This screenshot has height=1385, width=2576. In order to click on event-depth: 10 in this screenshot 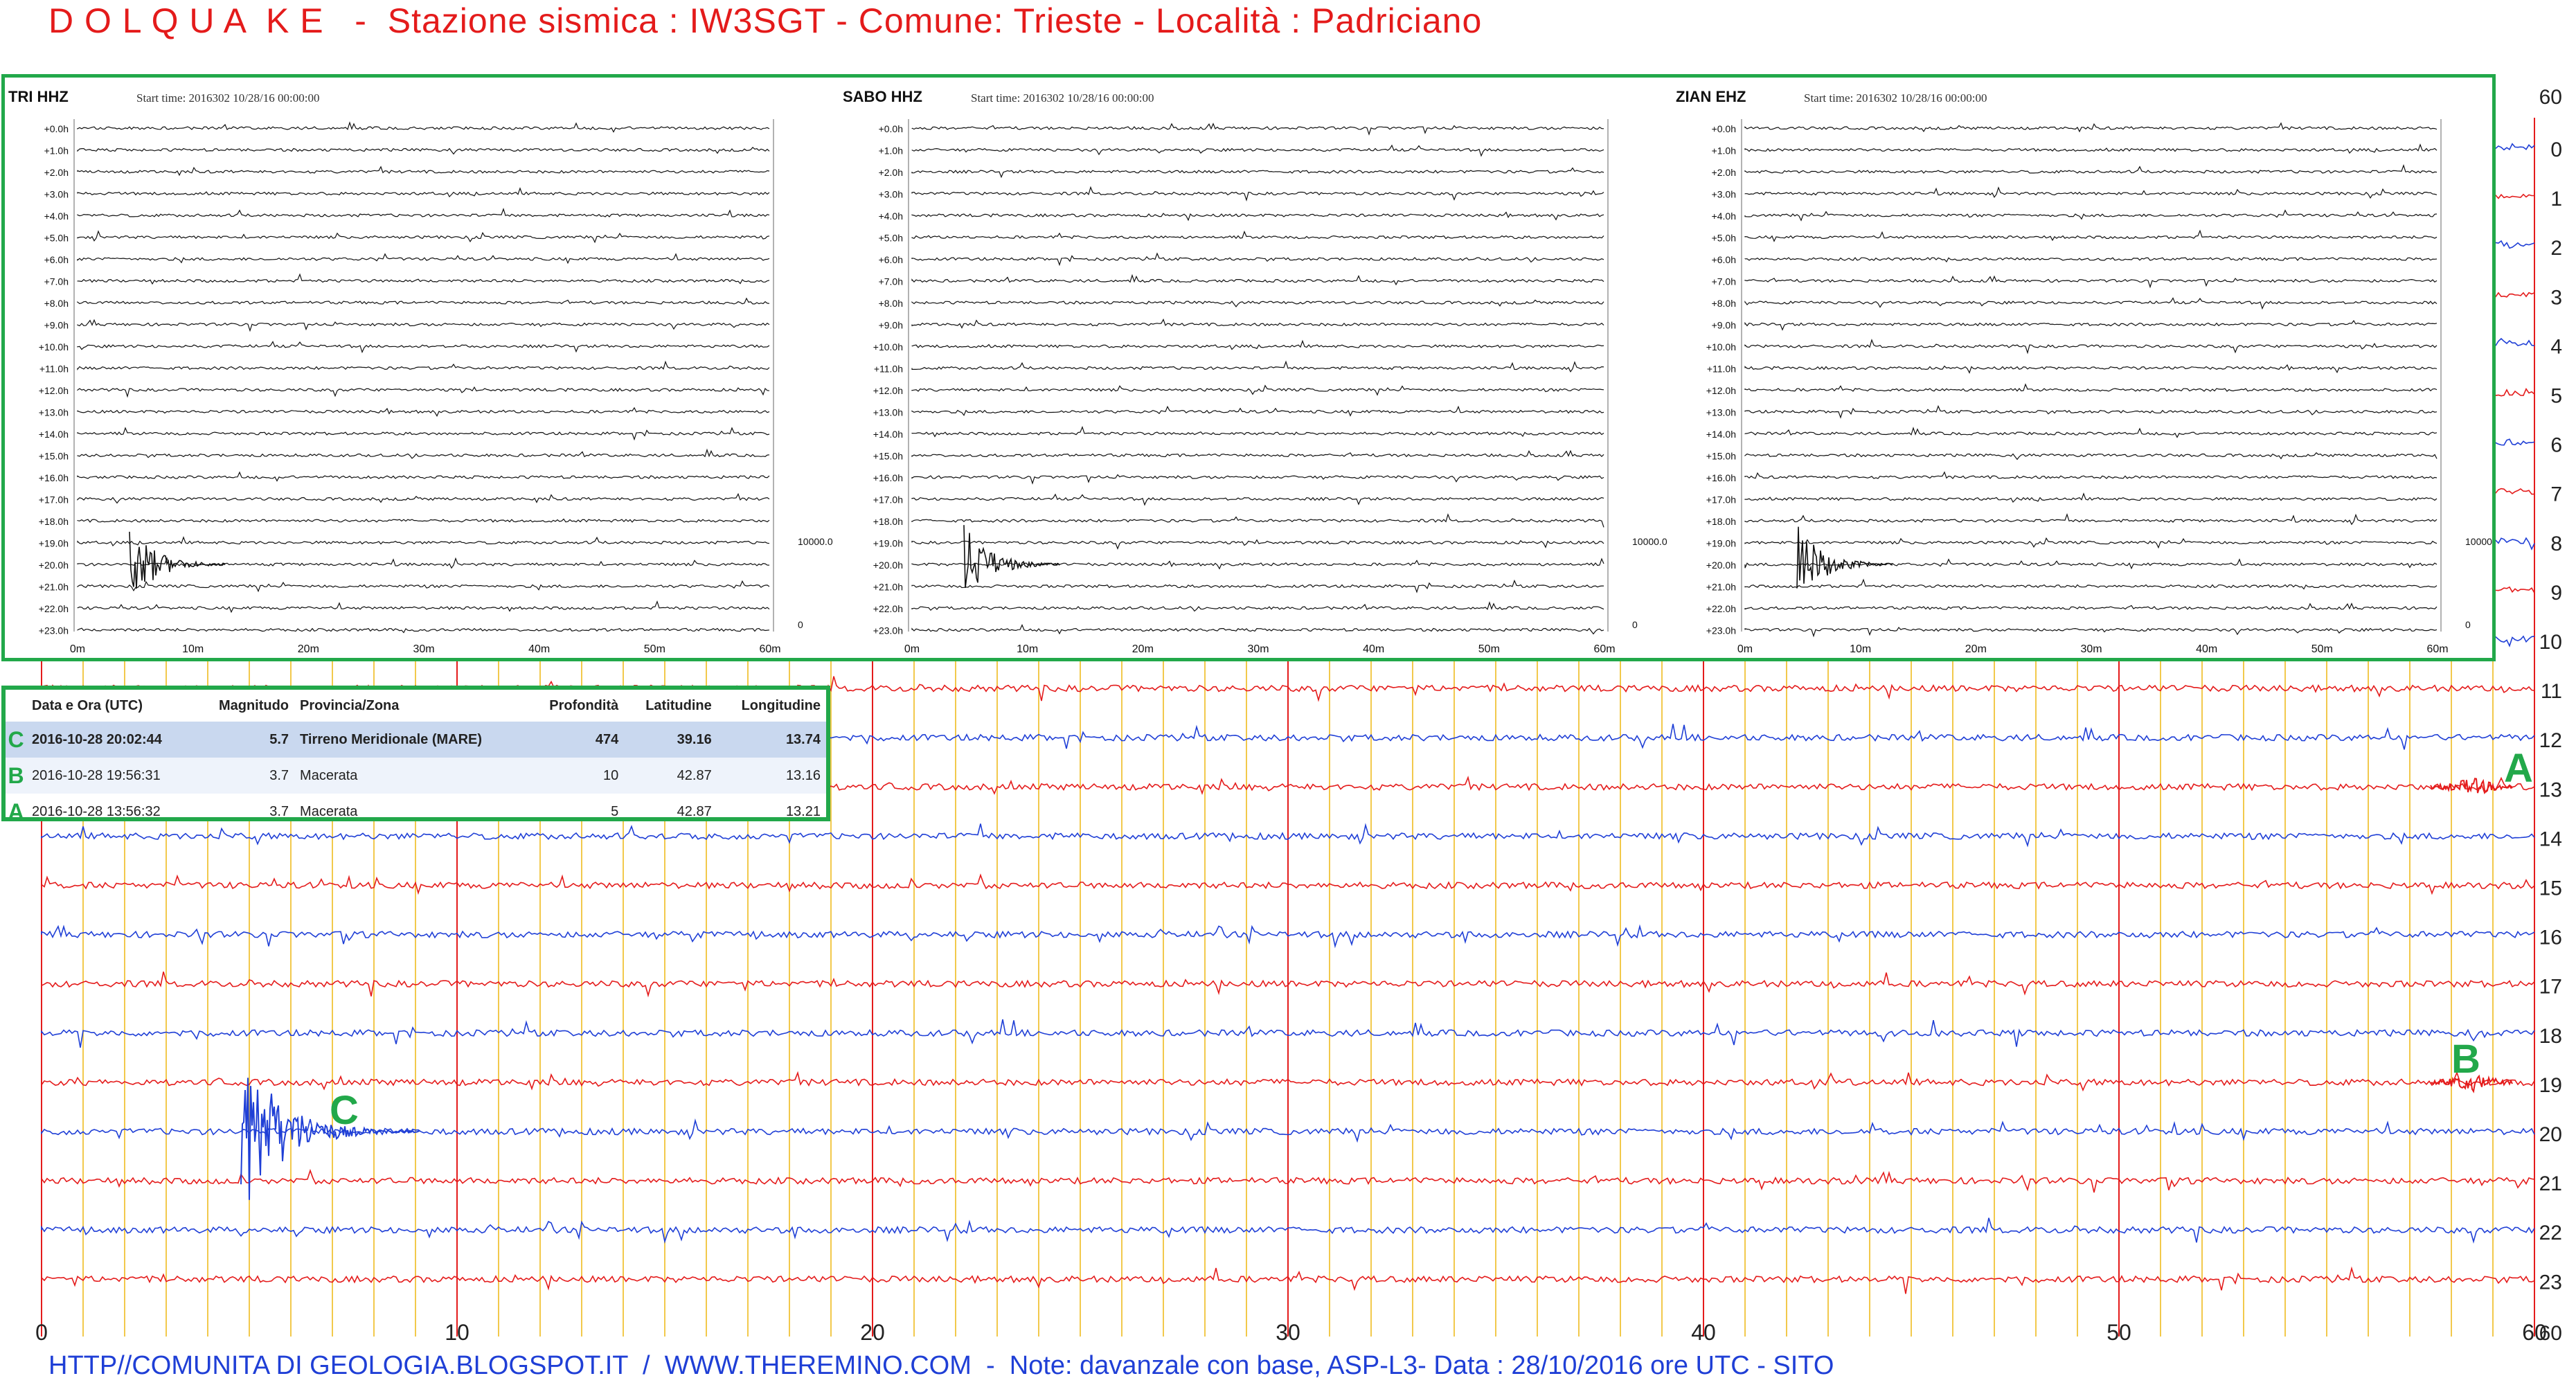, I will do `click(576, 776)`.